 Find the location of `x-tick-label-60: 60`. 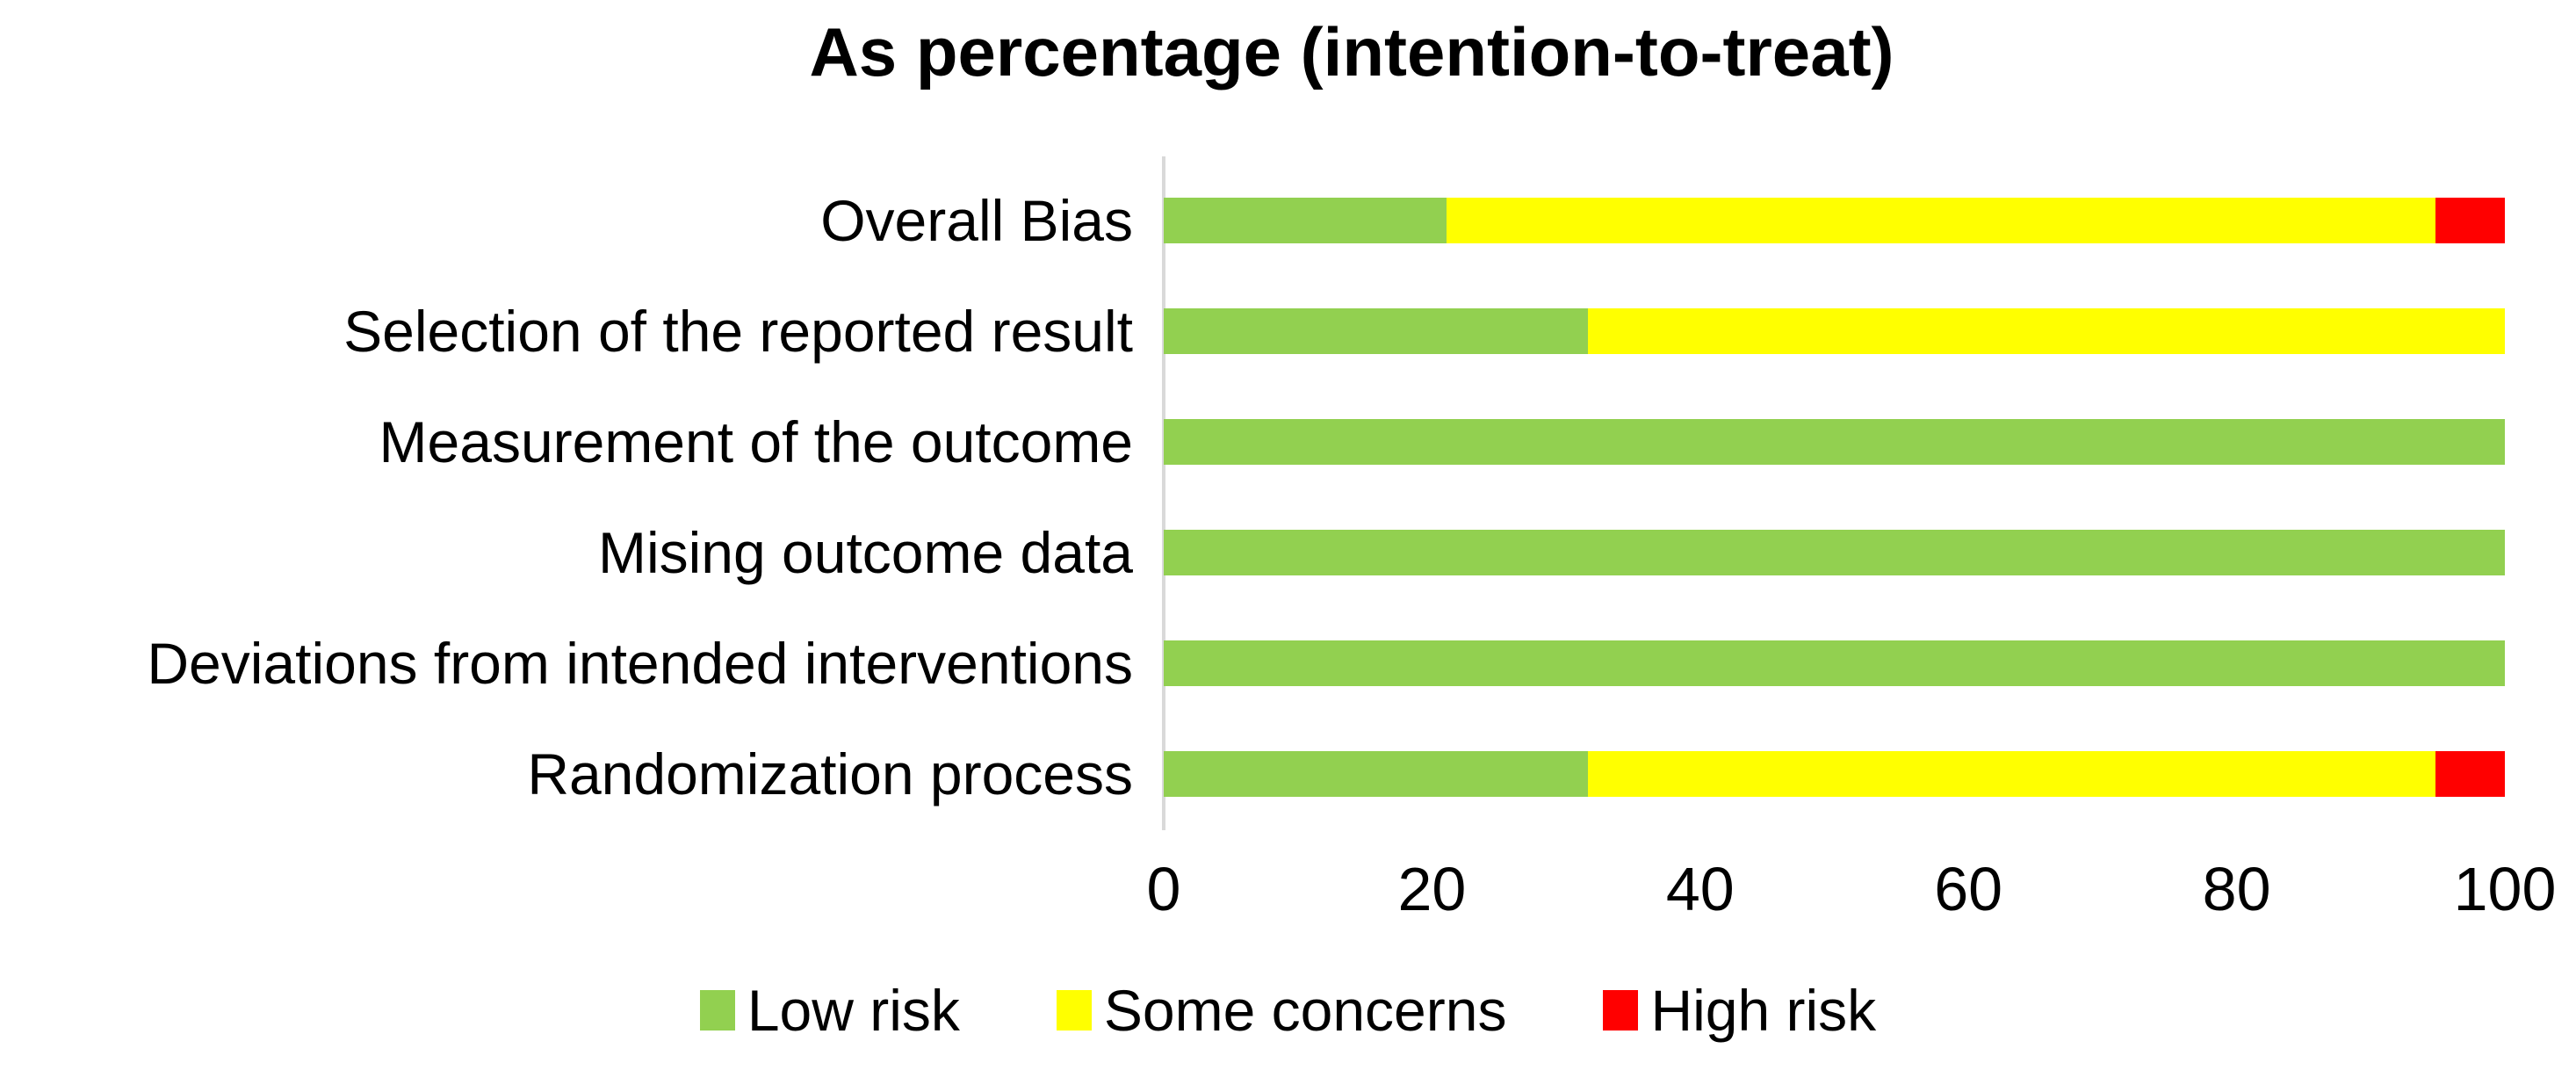

x-tick-label-60: 60 is located at coordinates (1968, 889).